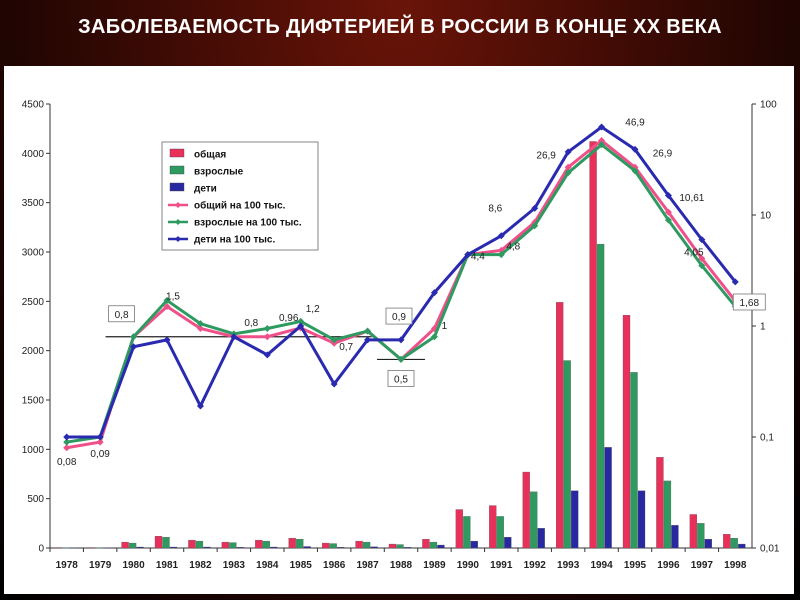 The image size is (800, 600). I want to click on annotation-label: 1,2, so click(313, 309).